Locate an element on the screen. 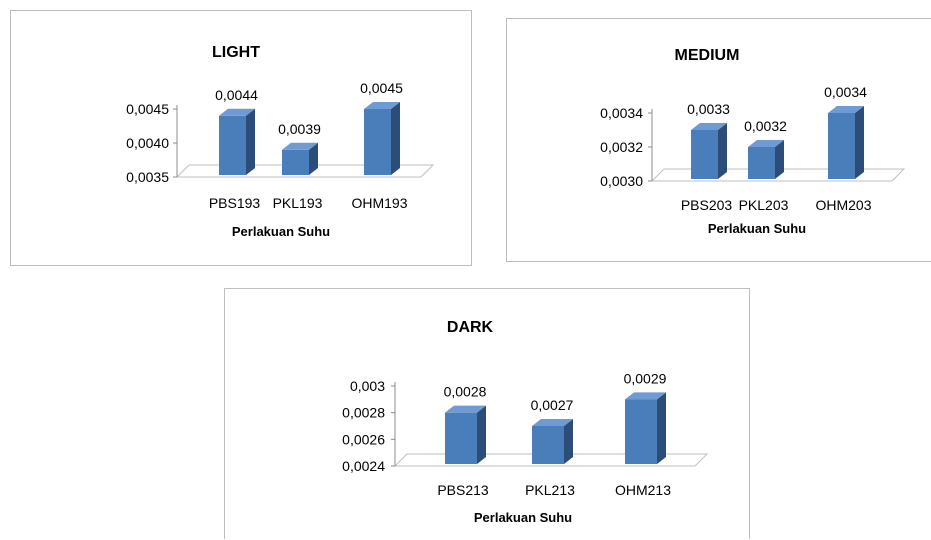  data-label: 0,0027 is located at coordinates (552, 405).